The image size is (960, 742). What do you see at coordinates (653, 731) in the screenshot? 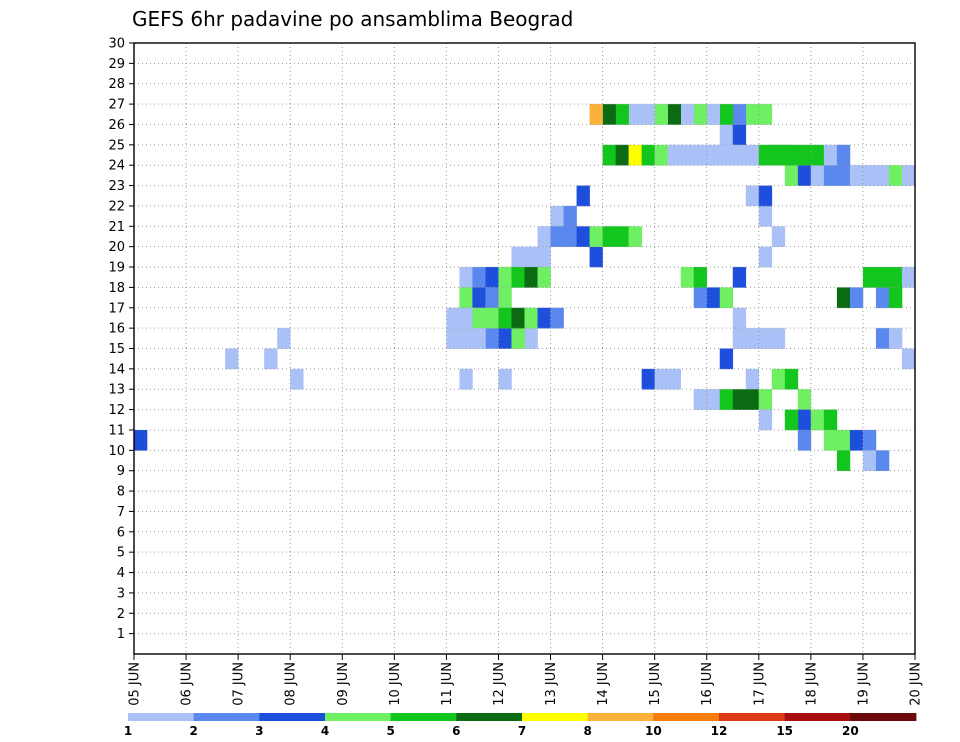
I see `colorbar-label: 10` at bounding box center [653, 731].